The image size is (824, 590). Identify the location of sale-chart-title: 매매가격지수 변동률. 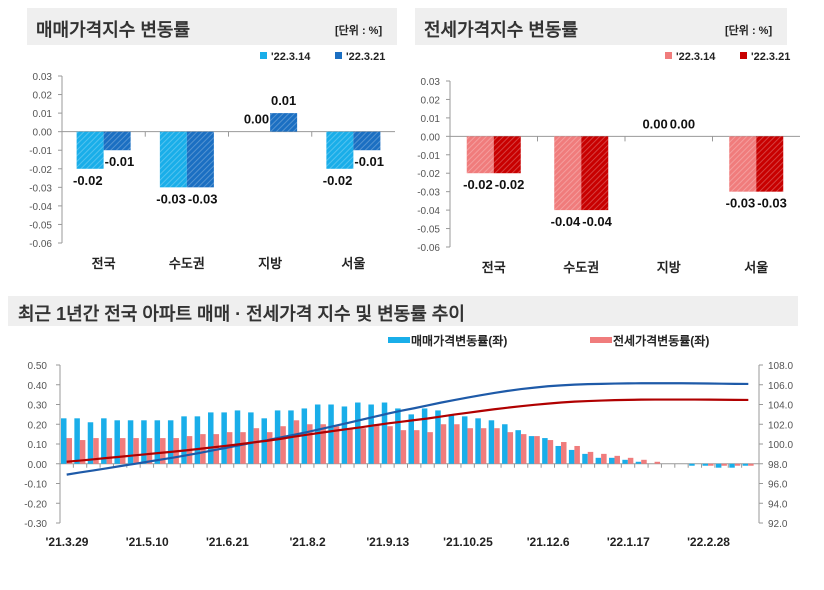
(113, 30).